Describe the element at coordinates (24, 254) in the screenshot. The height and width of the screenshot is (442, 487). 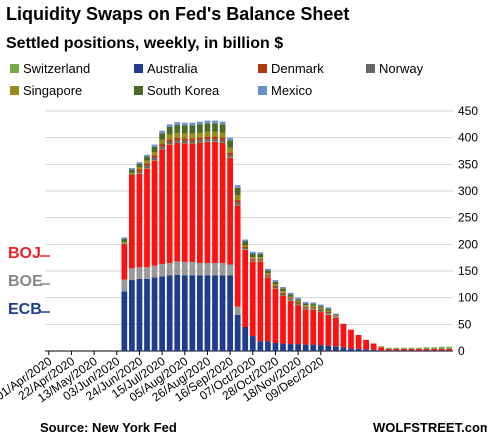
I see `label-boj: BOJ` at that location.